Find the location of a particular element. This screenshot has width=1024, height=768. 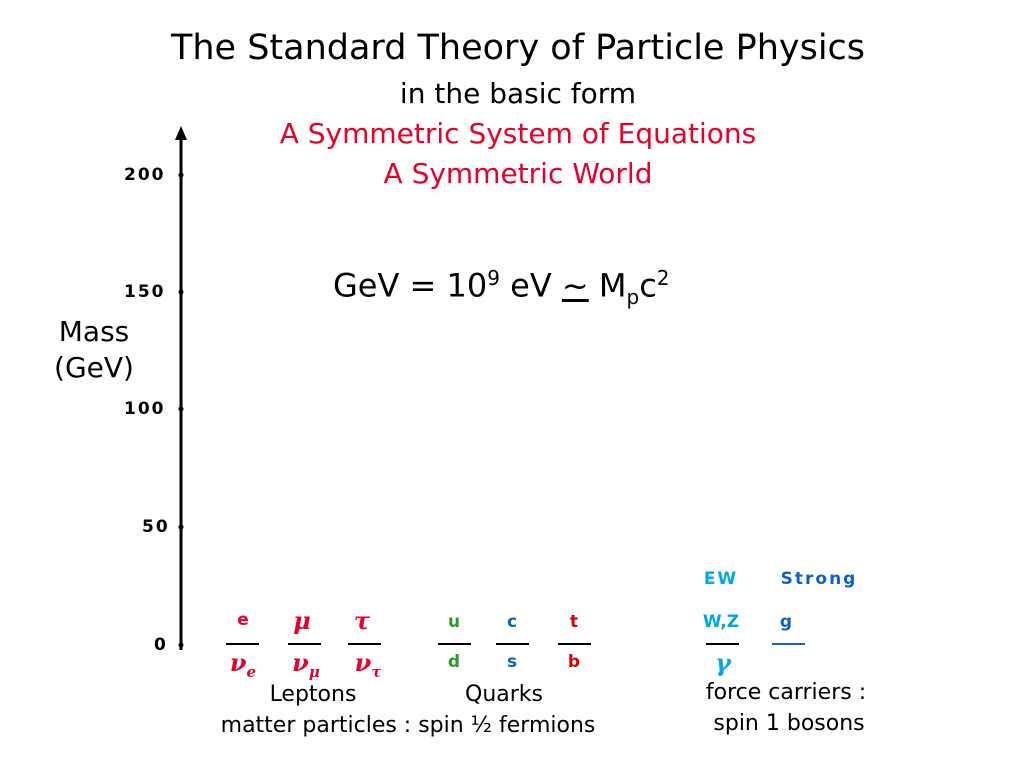

formula-lhs: GeV = 10 is located at coordinates (410, 285).